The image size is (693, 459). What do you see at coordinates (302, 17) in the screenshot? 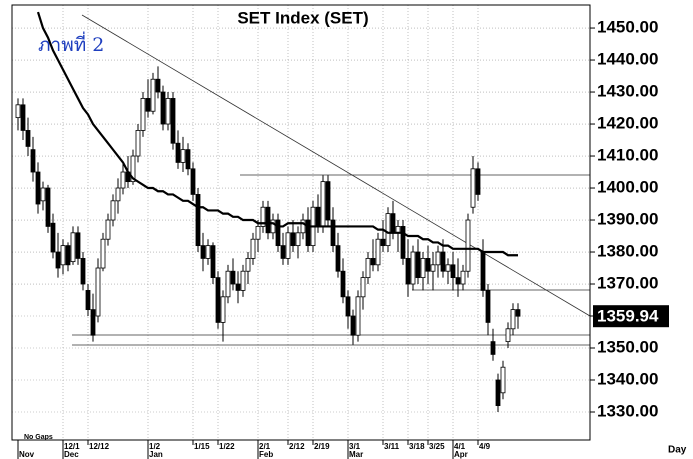
I see `chart-title: SET Index (SET)` at bounding box center [302, 17].